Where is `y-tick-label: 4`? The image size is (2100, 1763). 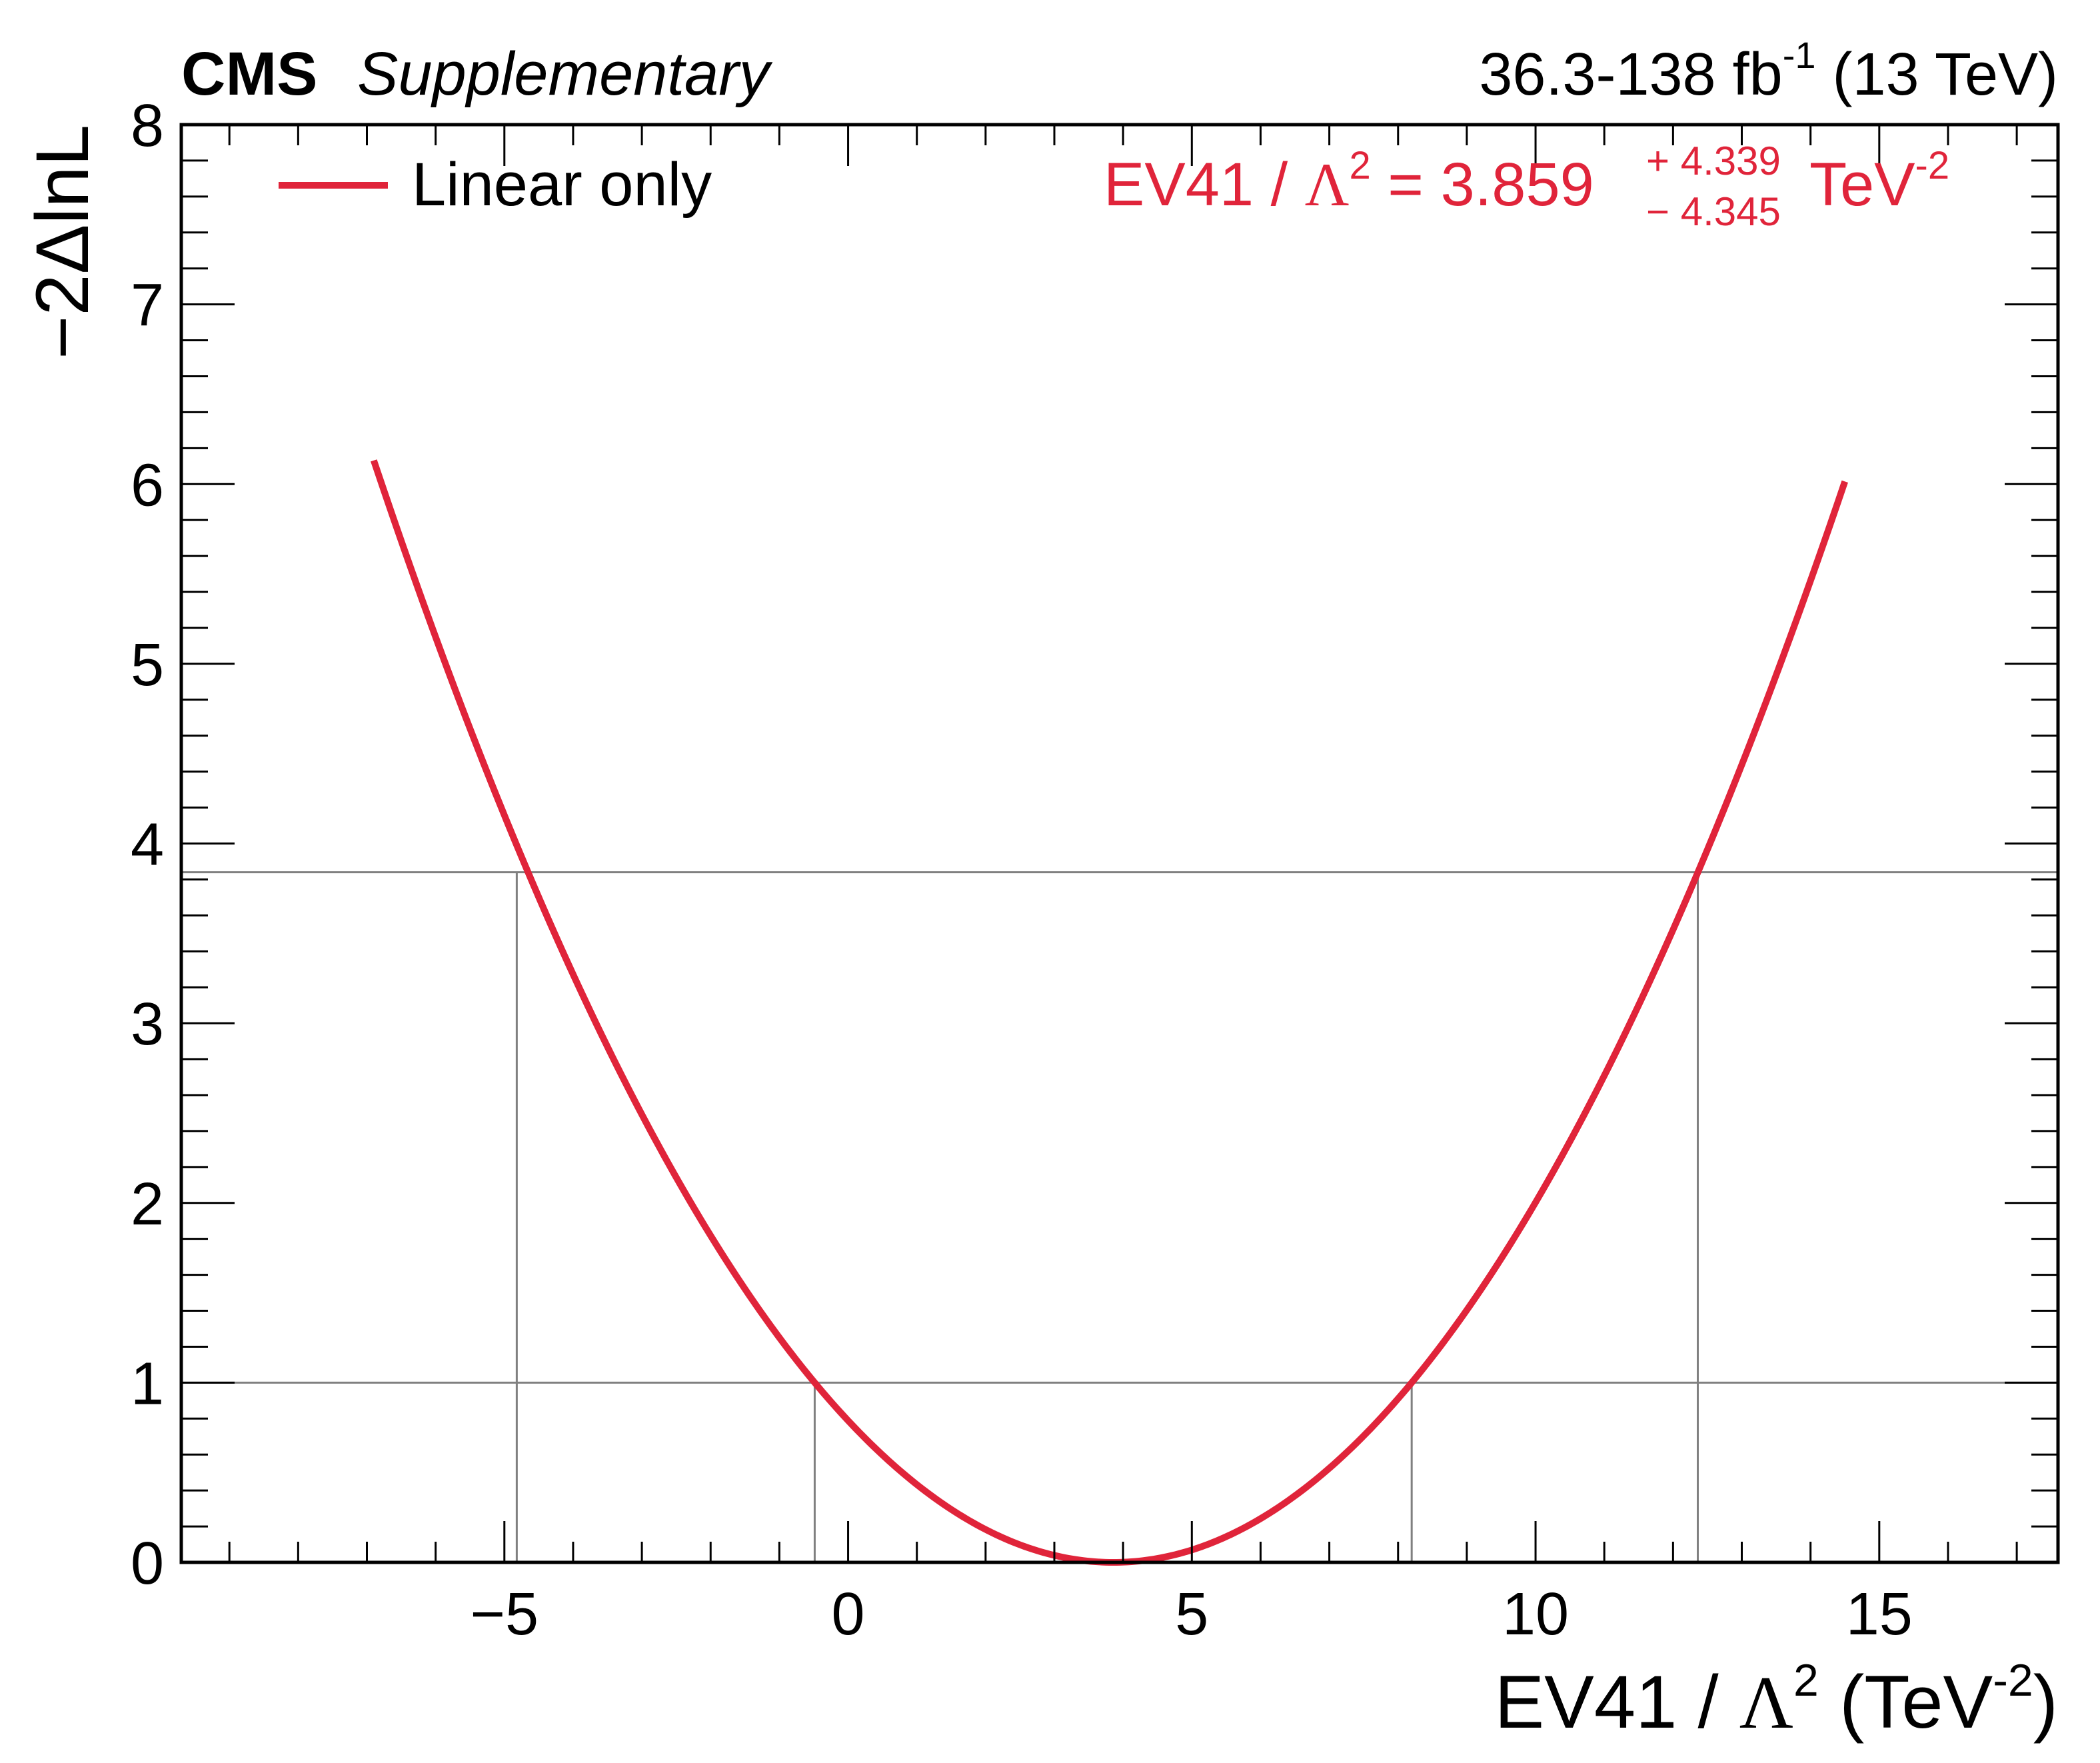
y-tick-label: 4 is located at coordinates (147, 845).